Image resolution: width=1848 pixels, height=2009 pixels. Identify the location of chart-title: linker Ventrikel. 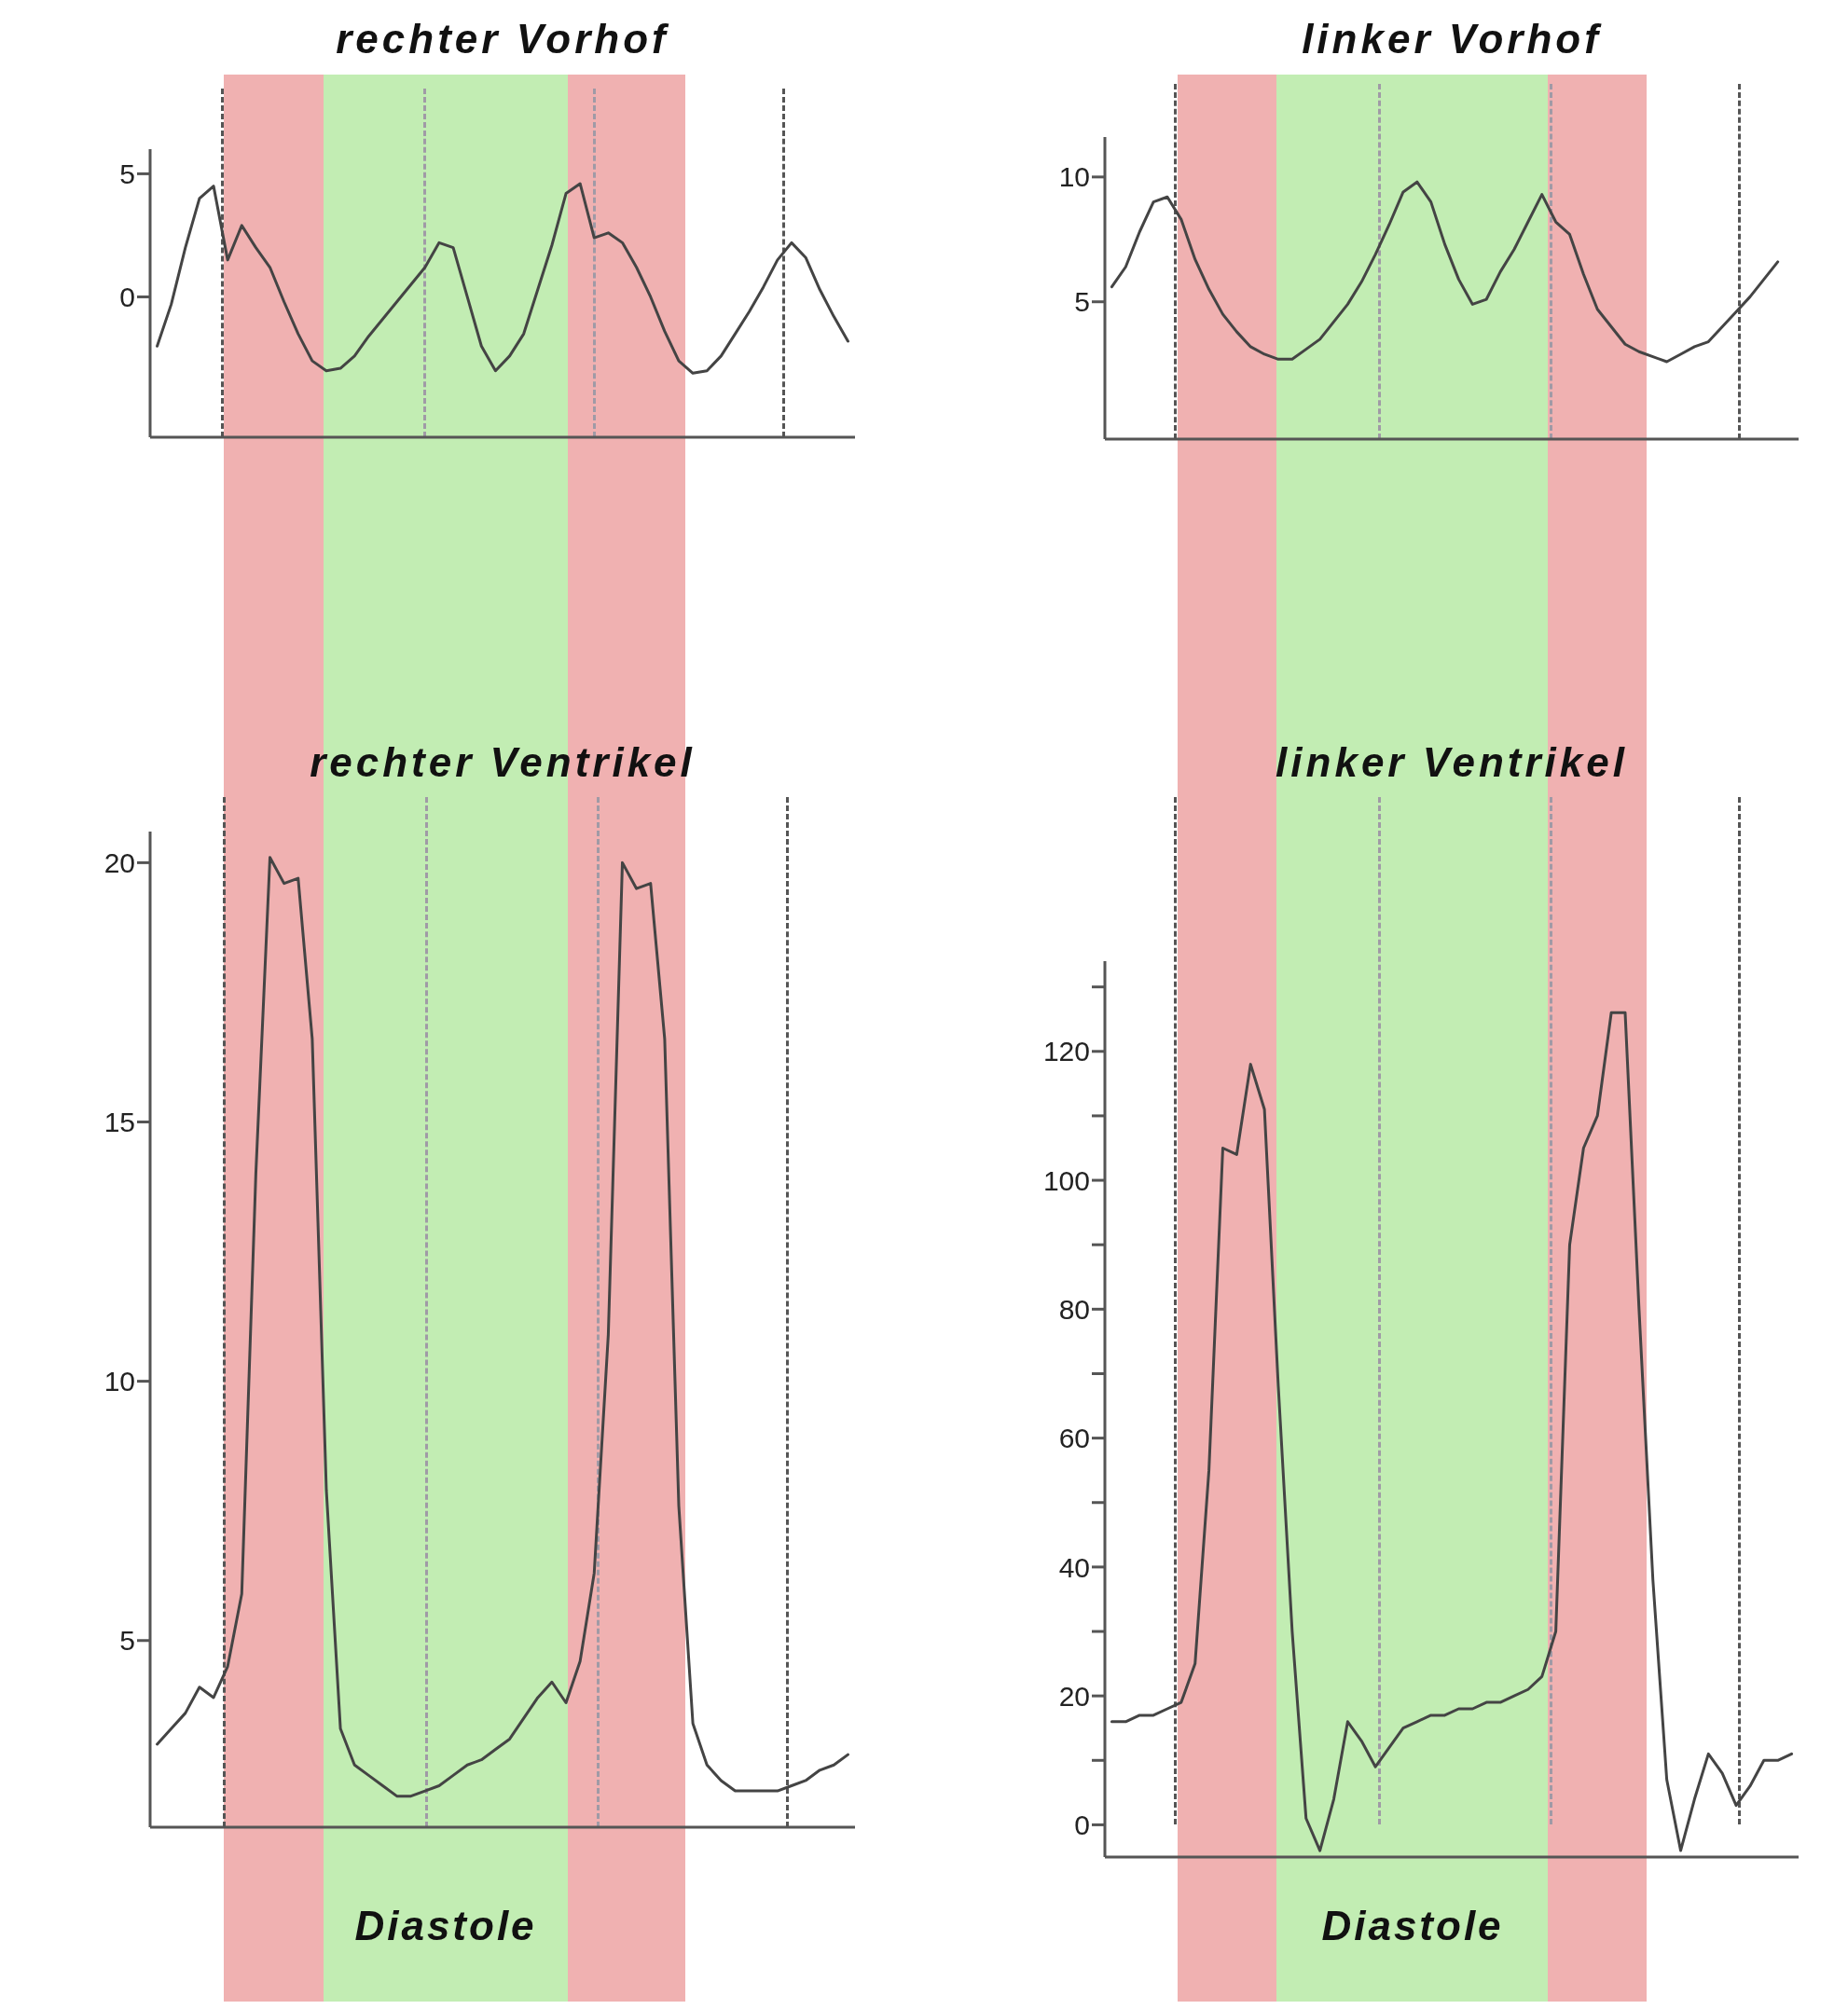
(1452, 762).